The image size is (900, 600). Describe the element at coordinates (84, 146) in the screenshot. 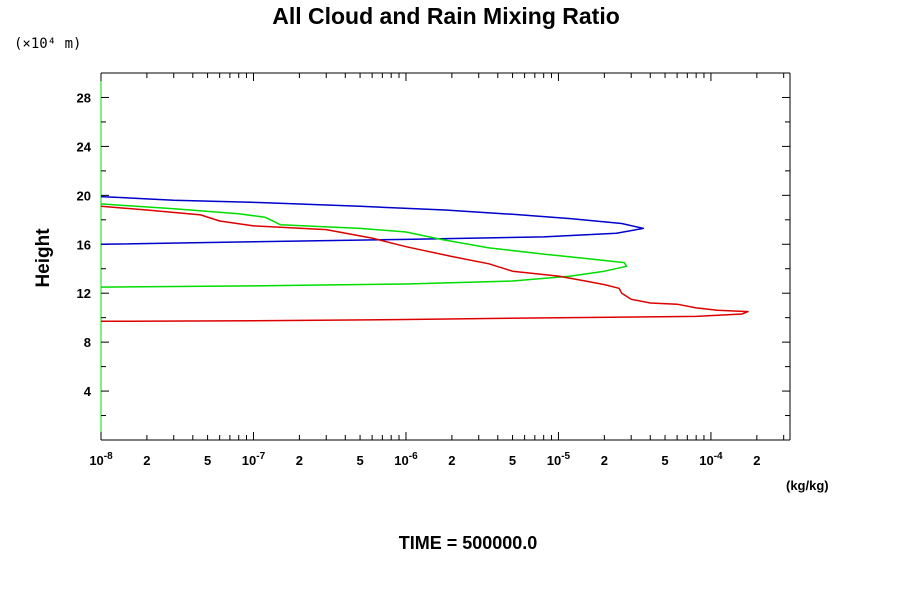

I see `y-tick-label: 24` at that location.